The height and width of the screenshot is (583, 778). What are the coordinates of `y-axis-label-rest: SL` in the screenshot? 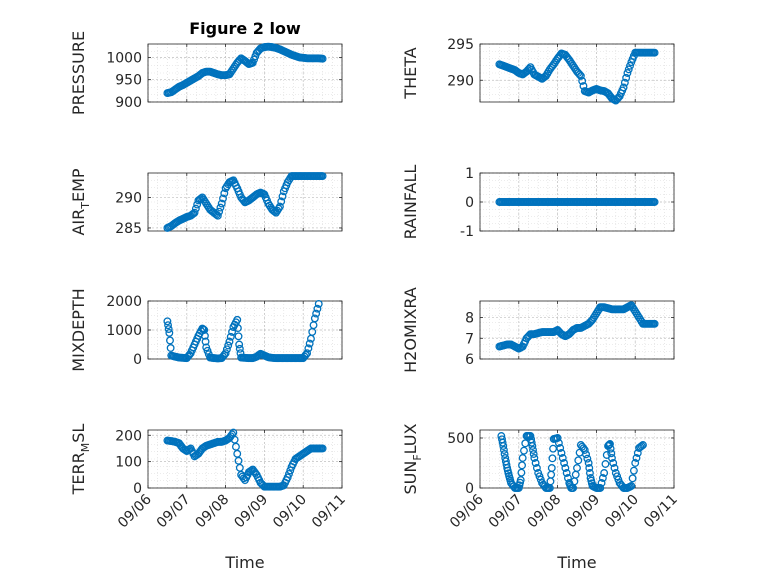 It's located at (78, 433).